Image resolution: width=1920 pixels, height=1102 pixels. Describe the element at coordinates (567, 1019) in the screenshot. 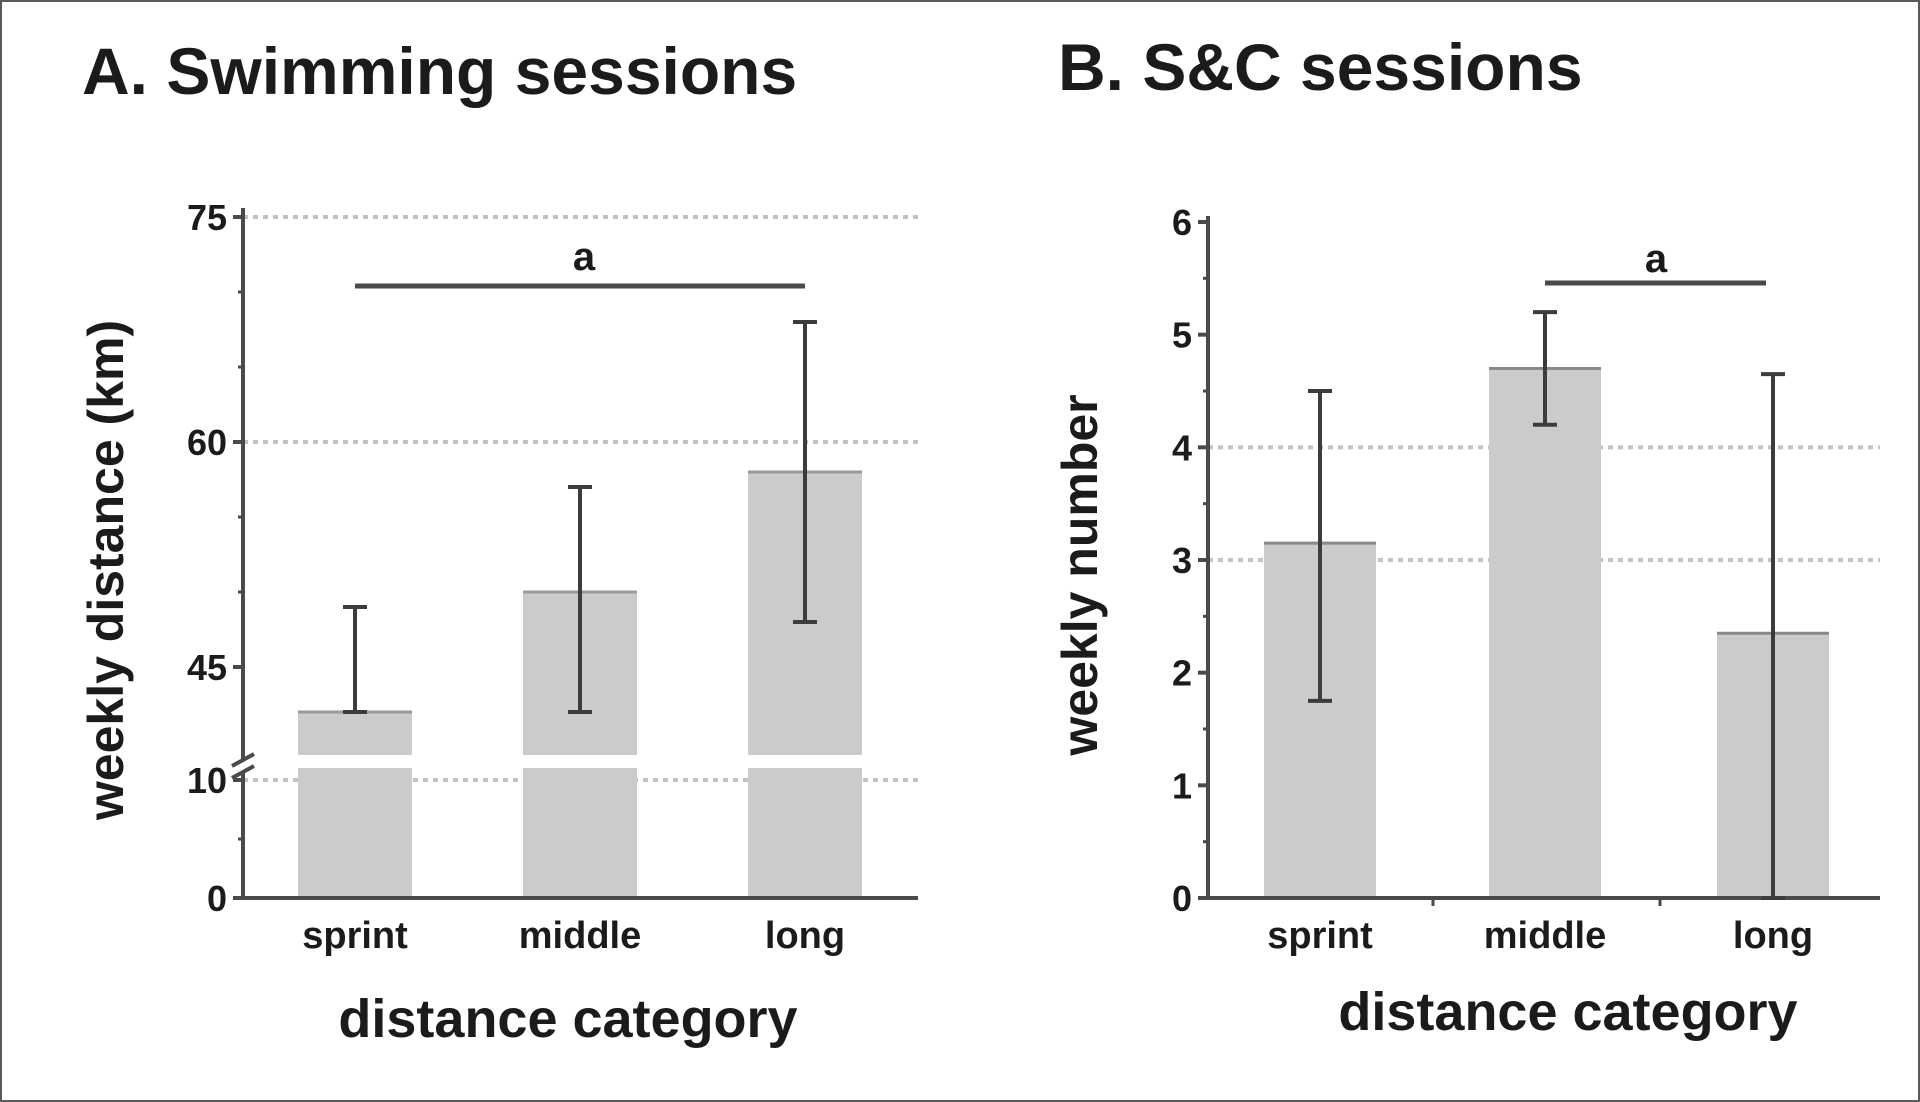

I see `panel-a-xlabel: distance category` at that location.